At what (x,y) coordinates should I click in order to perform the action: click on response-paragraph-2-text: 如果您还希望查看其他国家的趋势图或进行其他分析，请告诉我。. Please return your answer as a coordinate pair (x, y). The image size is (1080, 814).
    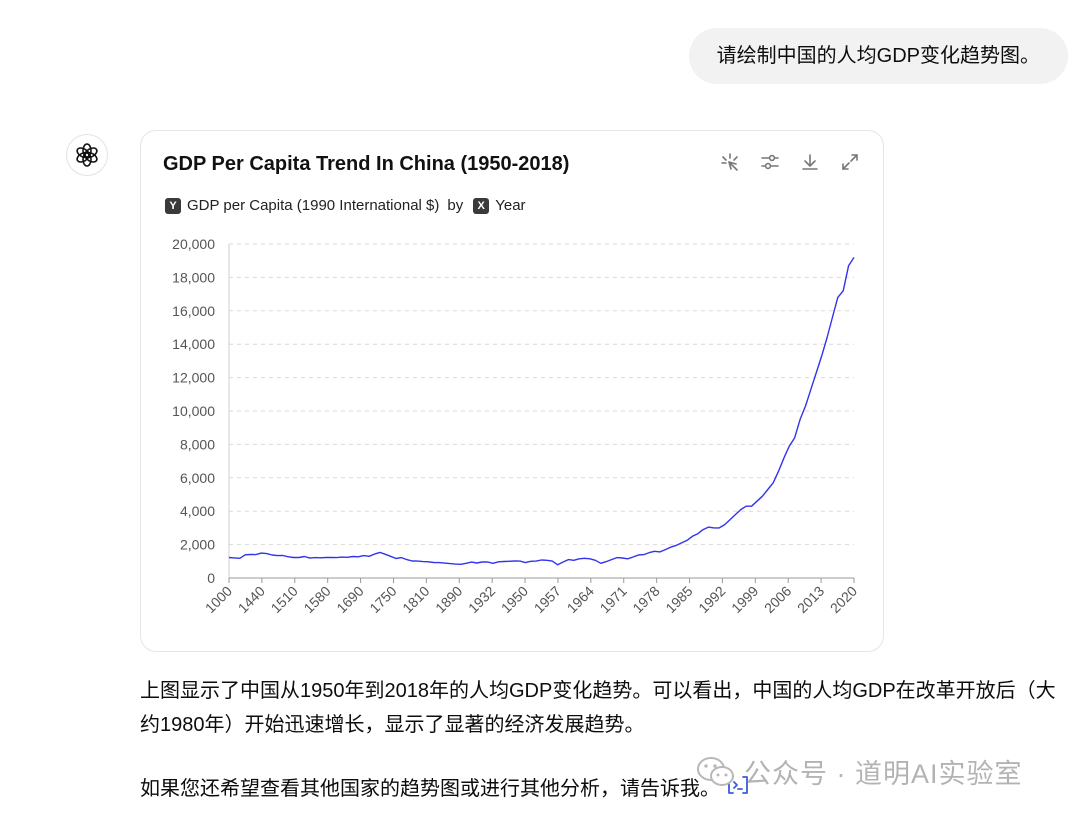
    Looking at the image, I should click on (430, 789).